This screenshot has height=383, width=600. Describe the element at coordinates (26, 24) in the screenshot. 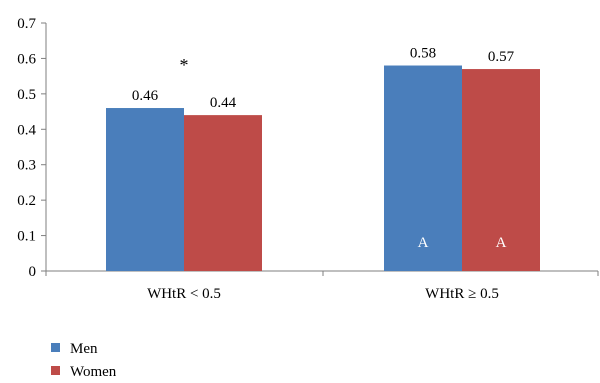

I see `y-tick-label: 0.7` at that location.